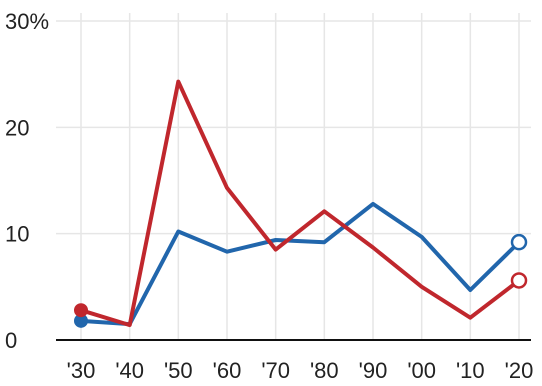 The height and width of the screenshot is (386, 542). What do you see at coordinates (17, 234) in the screenshot?
I see `y-tick-label: 10` at bounding box center [17, 234].